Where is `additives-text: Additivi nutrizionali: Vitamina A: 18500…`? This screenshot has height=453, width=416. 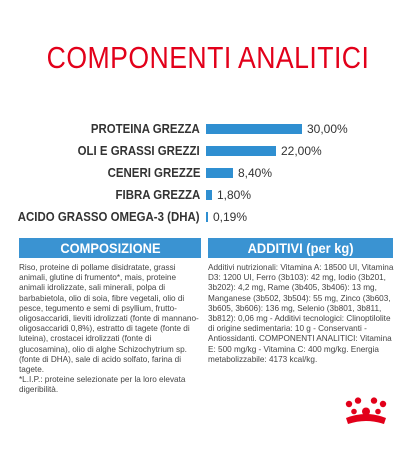 additives-text: Additivi nutrizionali: Vitamina A: 18500… is located at coordinates (301, 313).